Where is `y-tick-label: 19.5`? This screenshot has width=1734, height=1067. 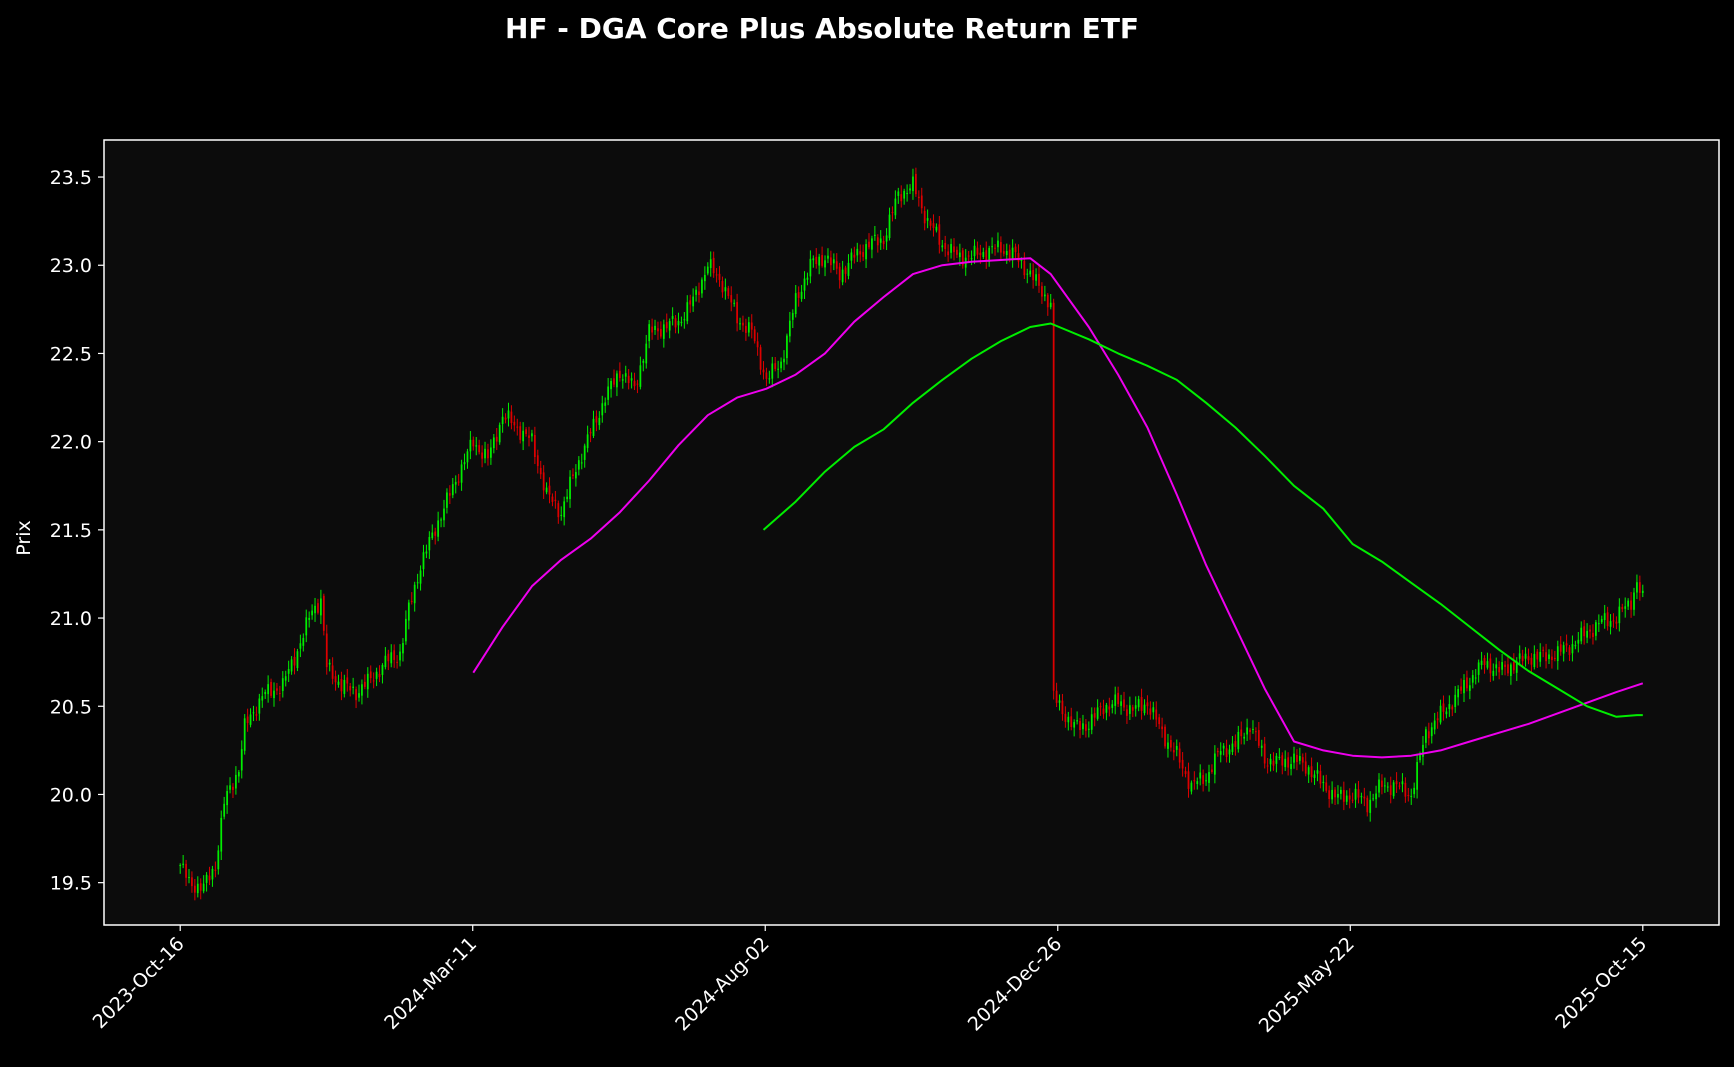
y-tick-label: 19.5 is located at coordinates (71, 884).